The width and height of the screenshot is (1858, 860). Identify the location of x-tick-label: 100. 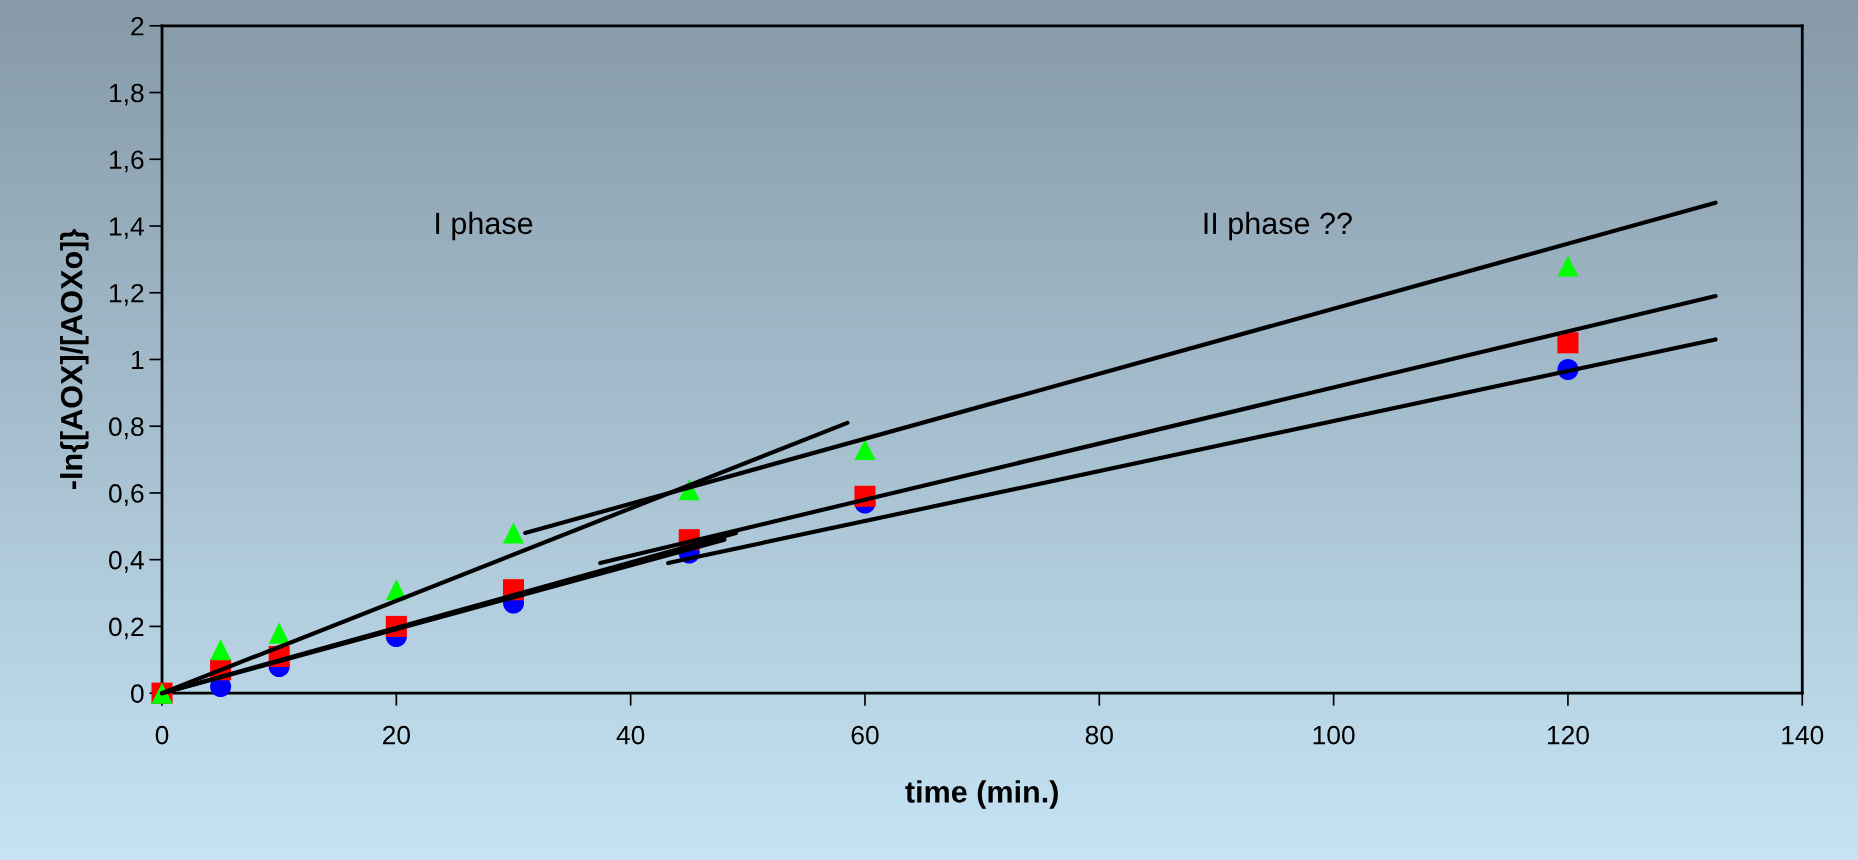
(1334, 735).